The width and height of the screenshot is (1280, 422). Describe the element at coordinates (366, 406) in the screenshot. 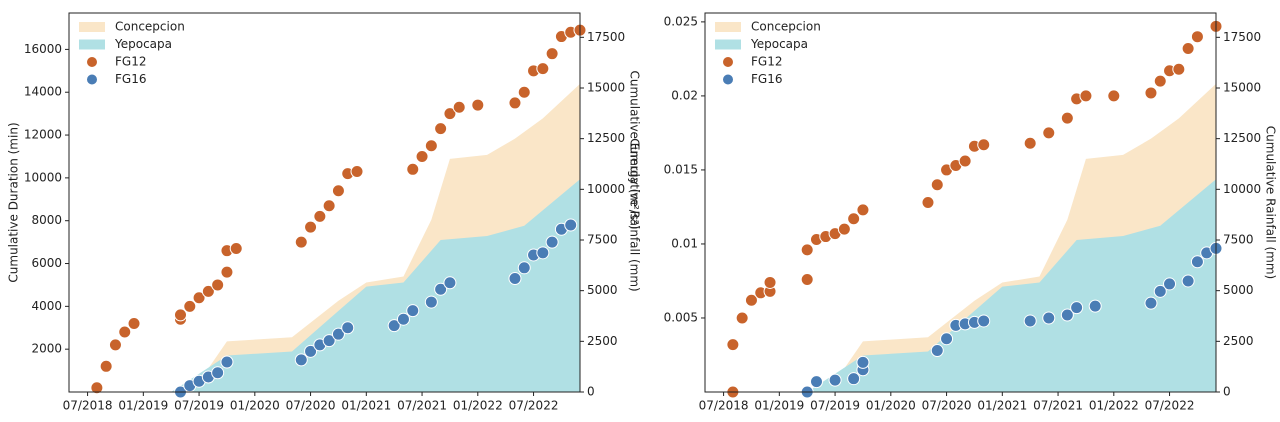

I see `x-tick-label: 01/2021` at that location.